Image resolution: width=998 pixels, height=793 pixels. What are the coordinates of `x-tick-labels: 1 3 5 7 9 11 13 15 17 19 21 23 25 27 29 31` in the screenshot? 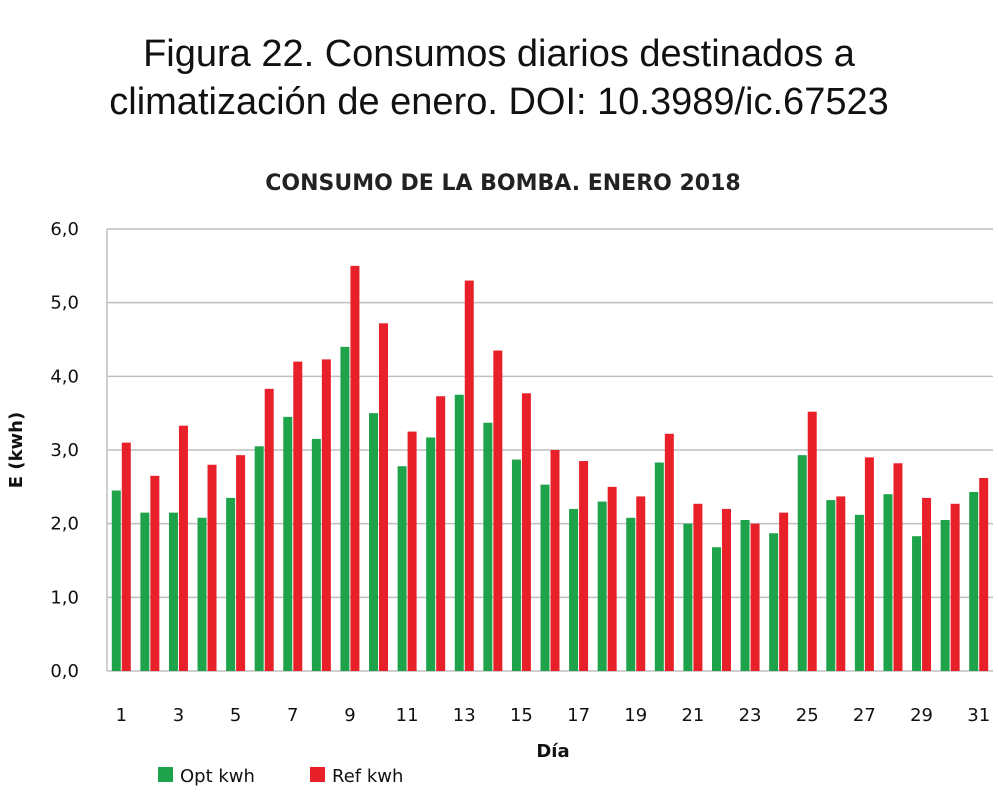 It's located at (553, 715).